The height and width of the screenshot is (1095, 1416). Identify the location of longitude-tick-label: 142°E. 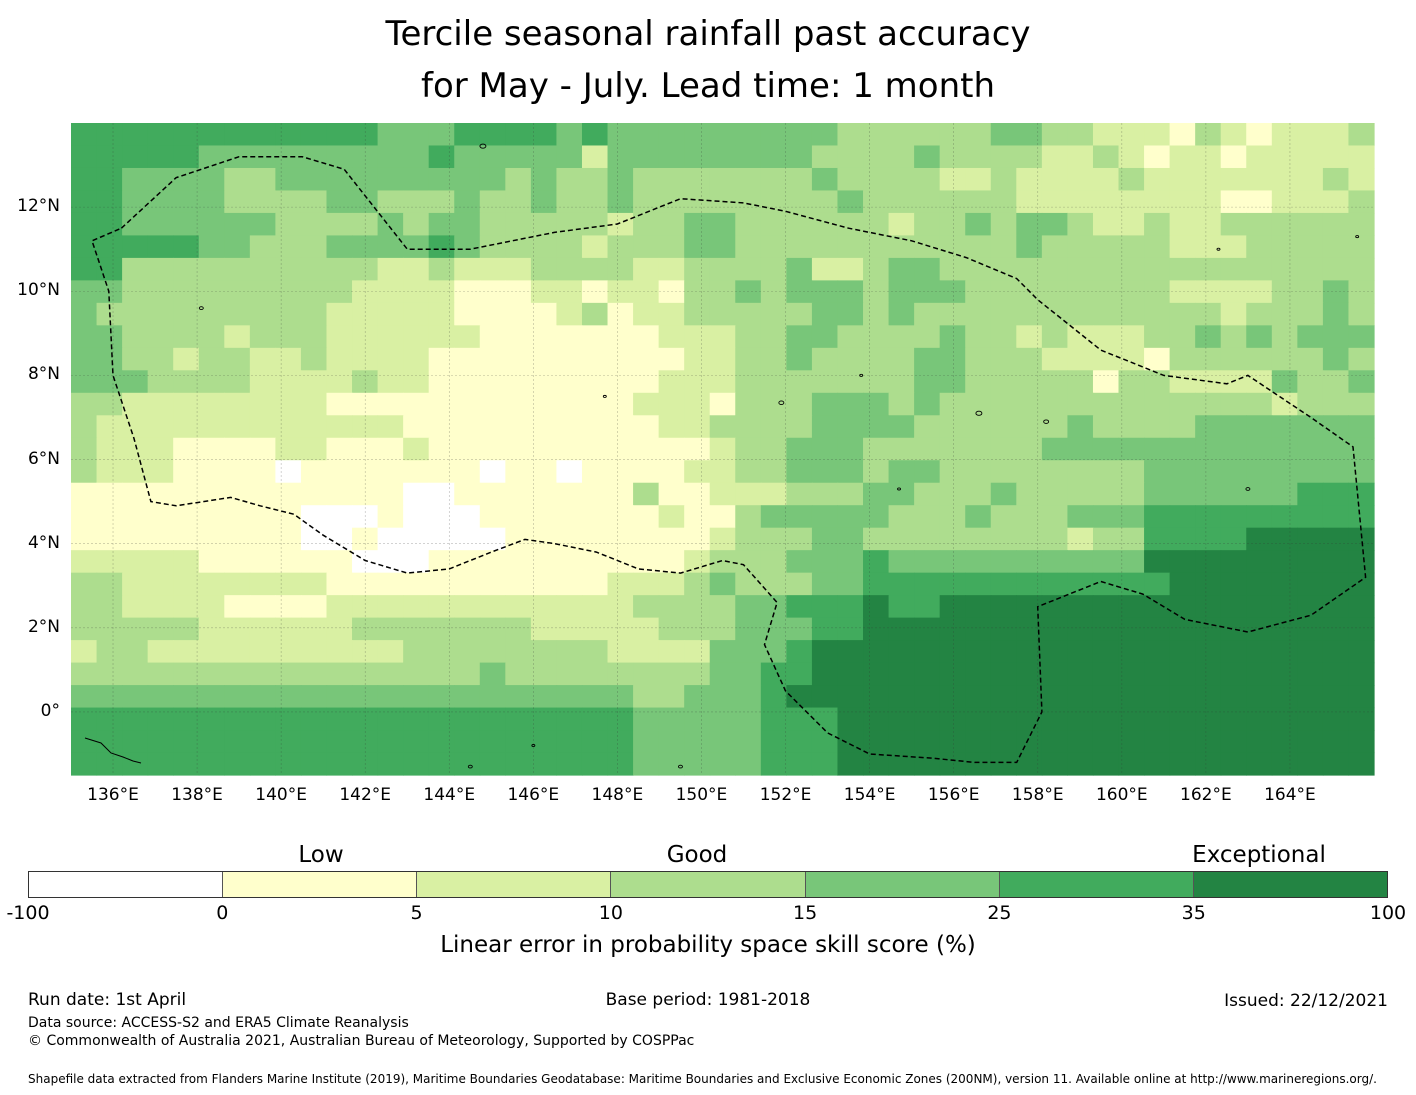
(365, 795).